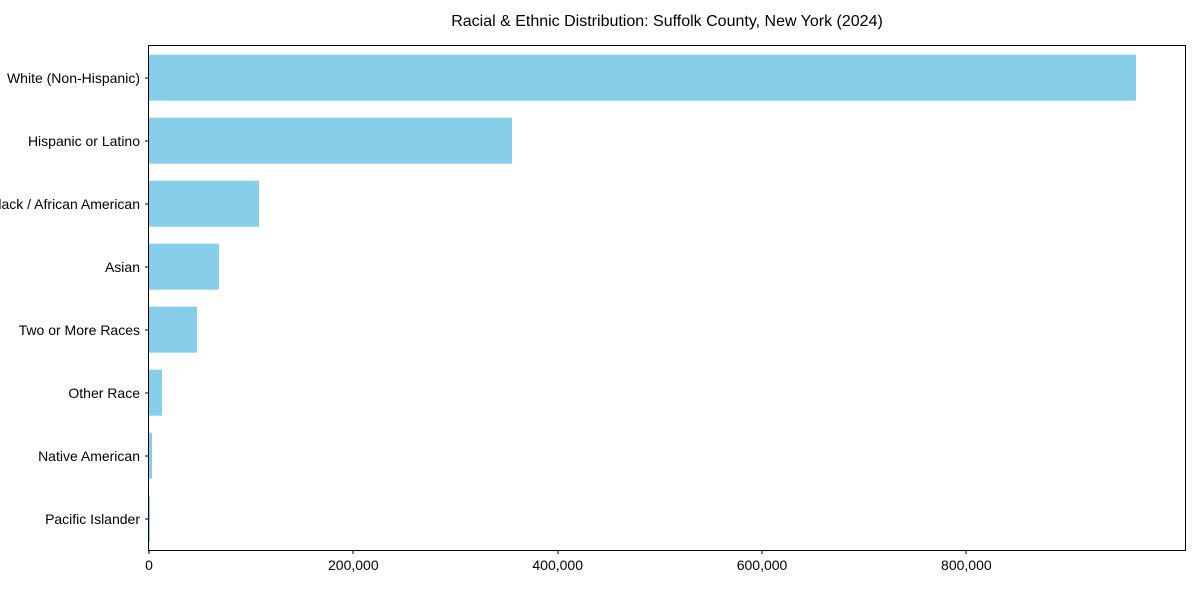 This screenshot has height=600, width=1200. I want to click on y-tick-label: Hispanic or Latino, so click(83, 140).